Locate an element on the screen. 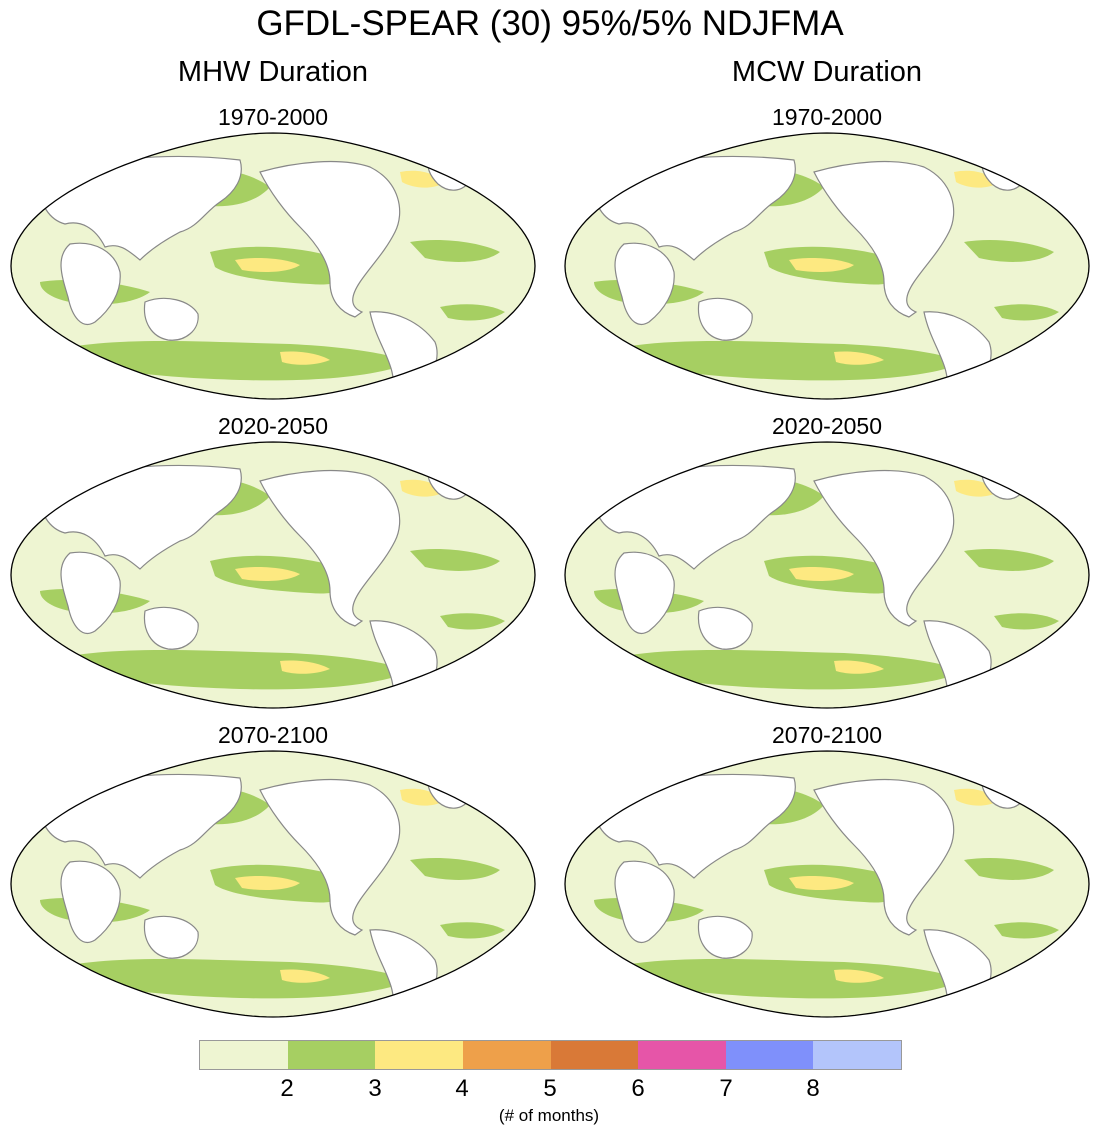 Image resolution: width=1100 pixels, height=1139 pixels. colorbar-tick-label: 8 is located at coordinates (813, 1088).